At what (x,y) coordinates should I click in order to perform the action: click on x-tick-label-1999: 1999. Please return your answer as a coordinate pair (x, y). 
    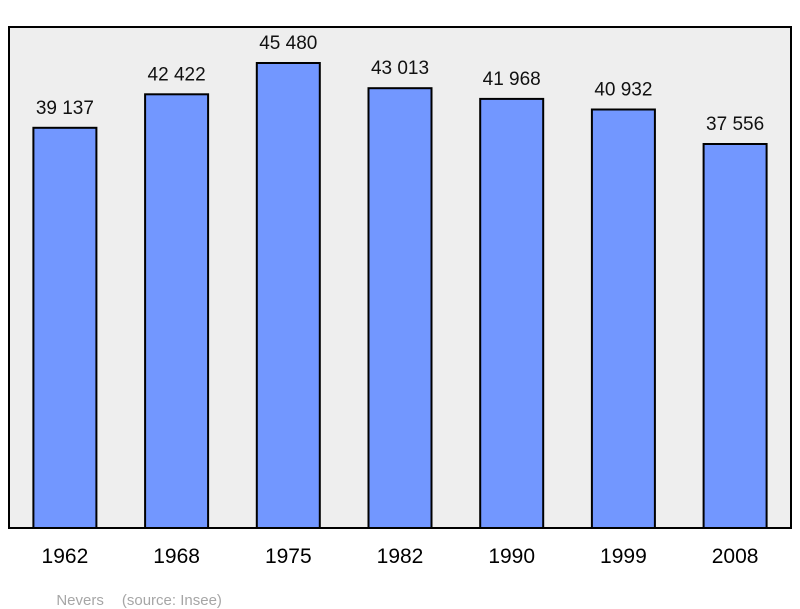
    Looking at the image, I should click on (623, 556).